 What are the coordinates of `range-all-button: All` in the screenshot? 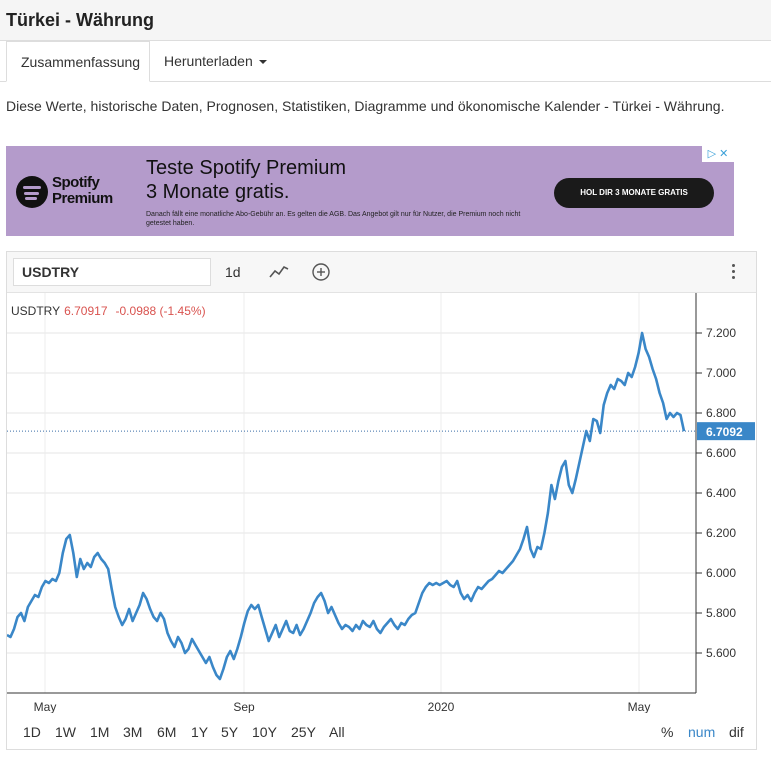 It's located at (337, 732).